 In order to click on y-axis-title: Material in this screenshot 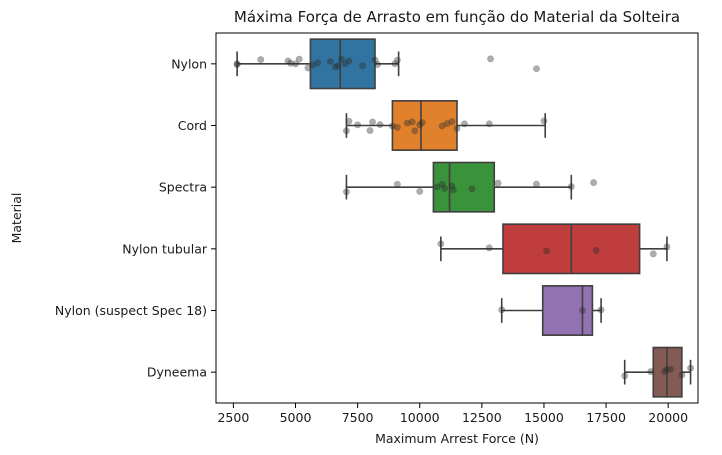, I will do `click(16, 218)`.